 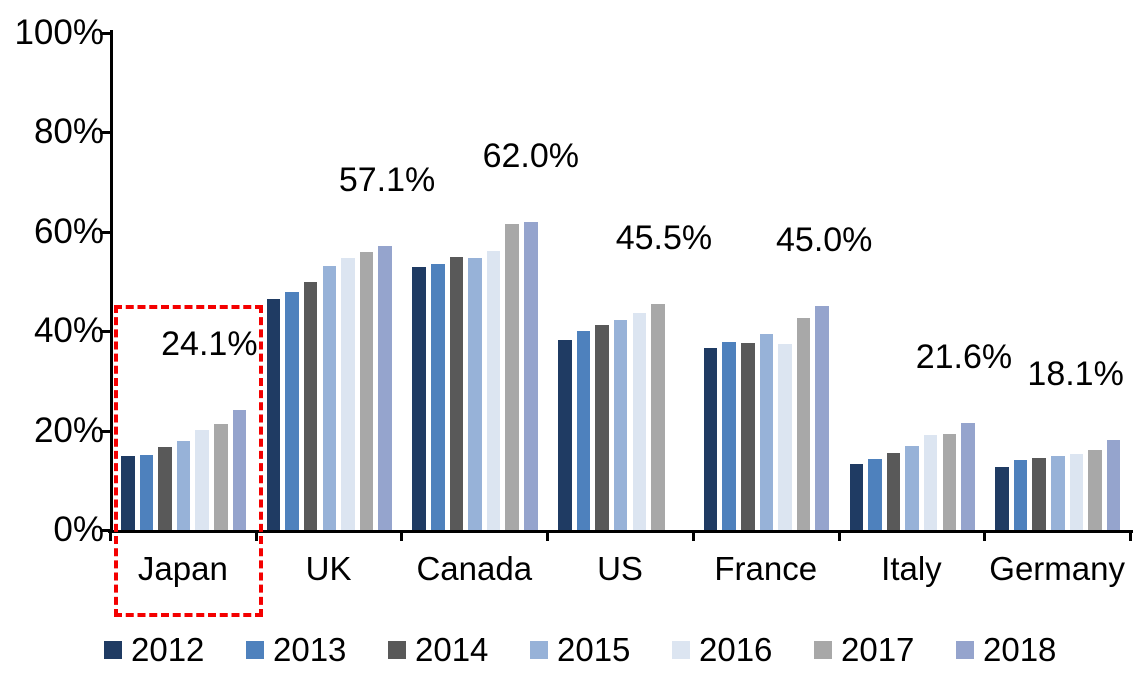 I want to click on bar-us-2012, so click(x=565, y=435).